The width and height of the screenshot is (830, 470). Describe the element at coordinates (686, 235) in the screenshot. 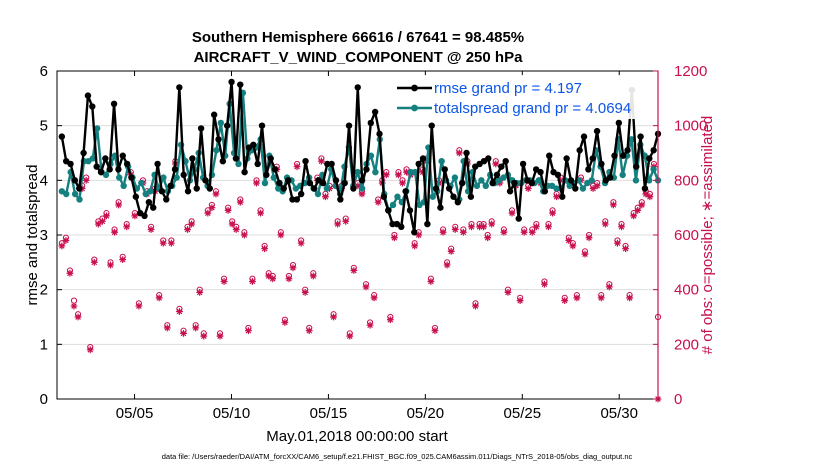

I see `y2-tick-label: 600` at that location.